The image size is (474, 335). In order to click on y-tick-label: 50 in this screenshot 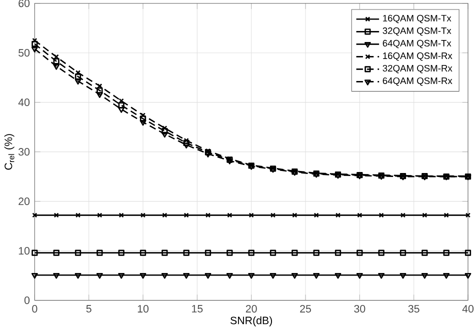, I will do `click(24, 53)`.